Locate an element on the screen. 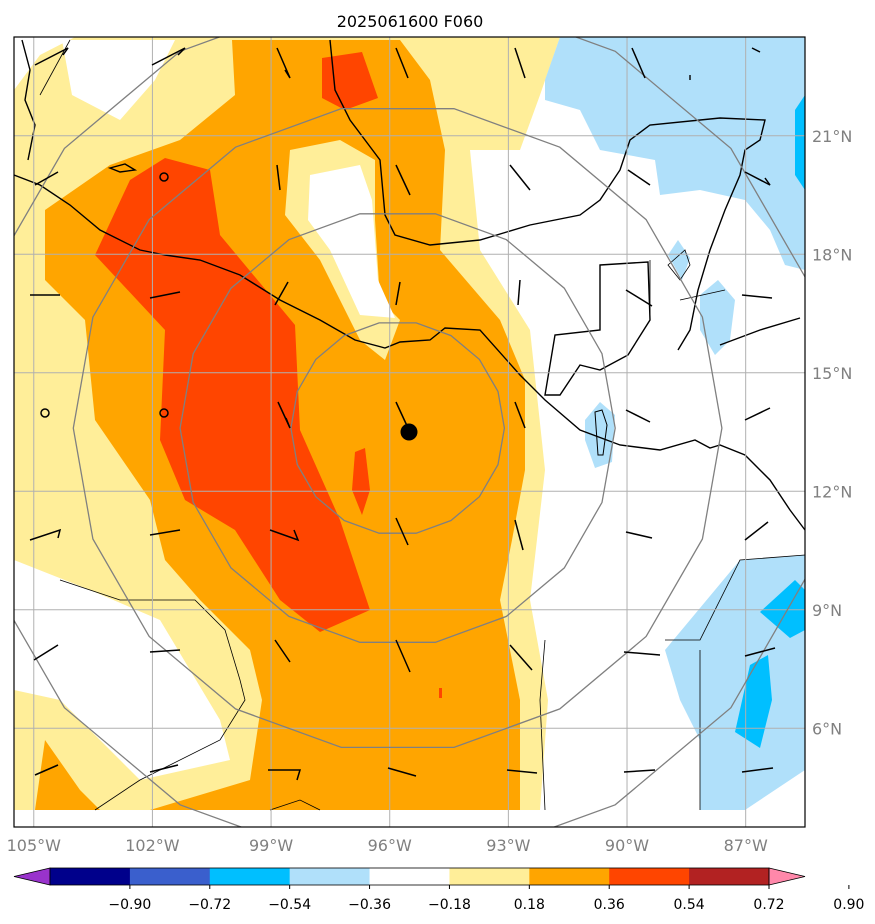 The height and width of the screenshot is (924, 875). colorbar-tick-label: 0.36 is located at coordinates (609, 905).